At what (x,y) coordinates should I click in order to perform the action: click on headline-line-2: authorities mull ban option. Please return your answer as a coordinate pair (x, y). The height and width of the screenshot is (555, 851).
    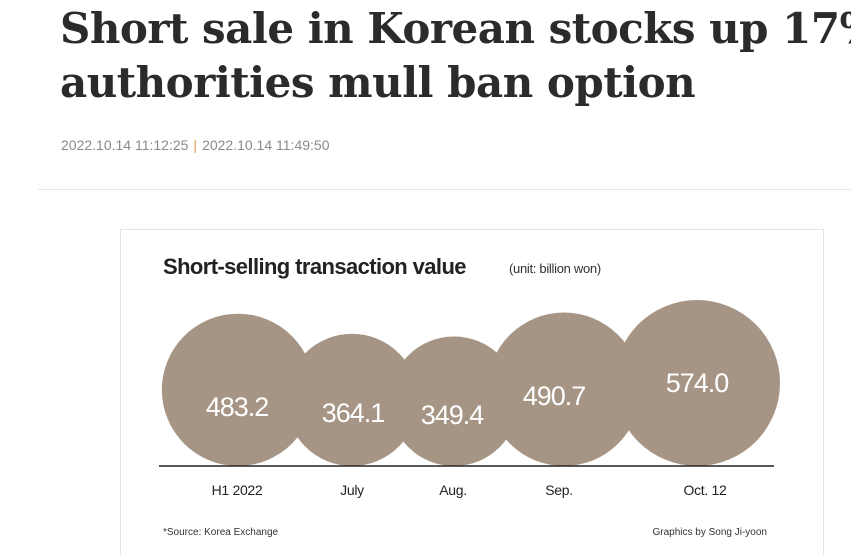
    Looking at the image, I should click on (378, 82).